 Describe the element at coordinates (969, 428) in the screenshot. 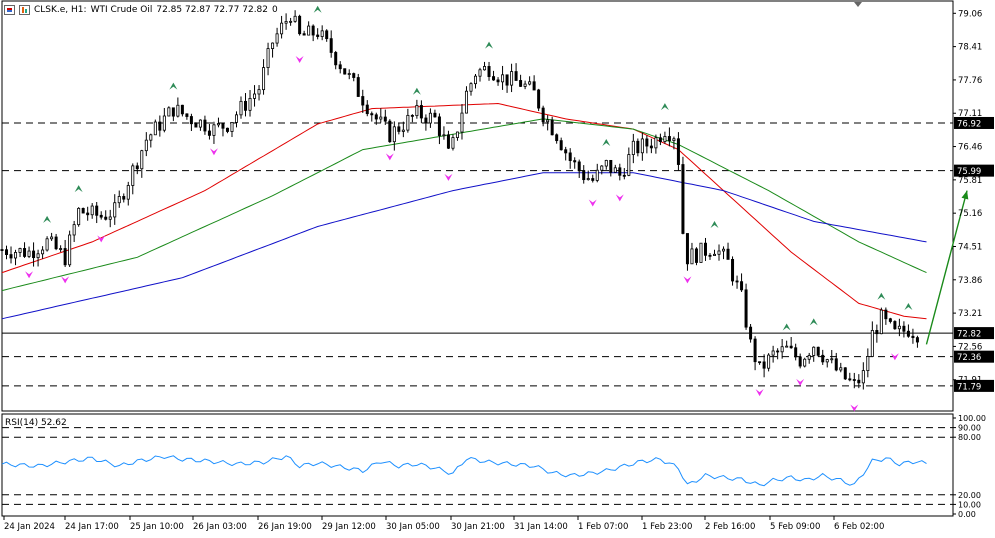

I see `rsi-tick-label: 90.00` at that location.